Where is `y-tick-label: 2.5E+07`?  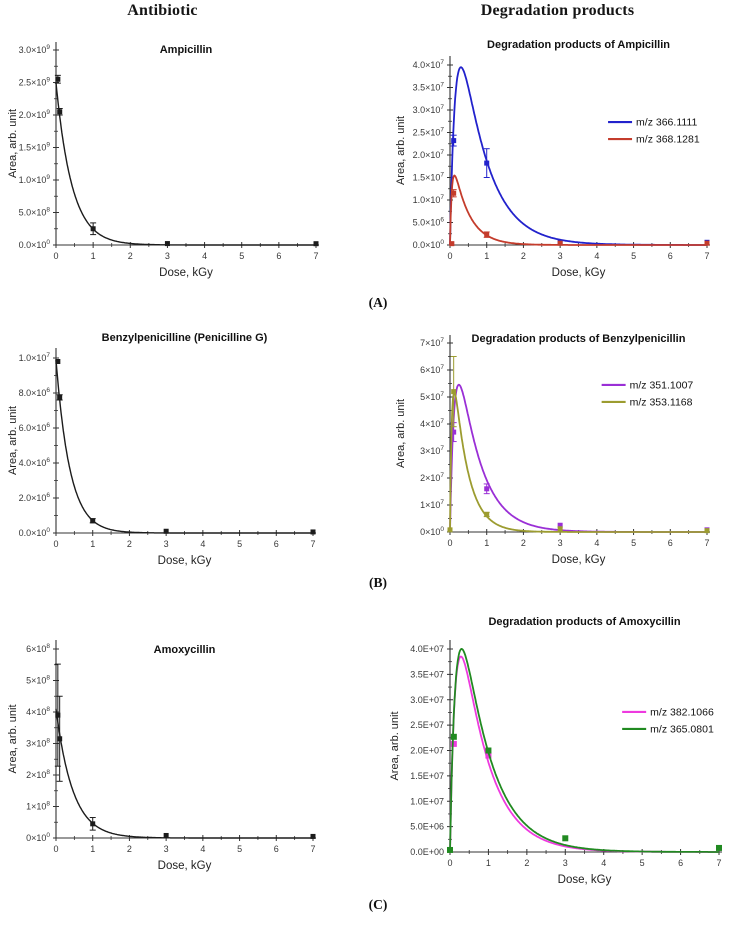
y-tick-label: 2.5E+07 is located at coordinates (427, 725).